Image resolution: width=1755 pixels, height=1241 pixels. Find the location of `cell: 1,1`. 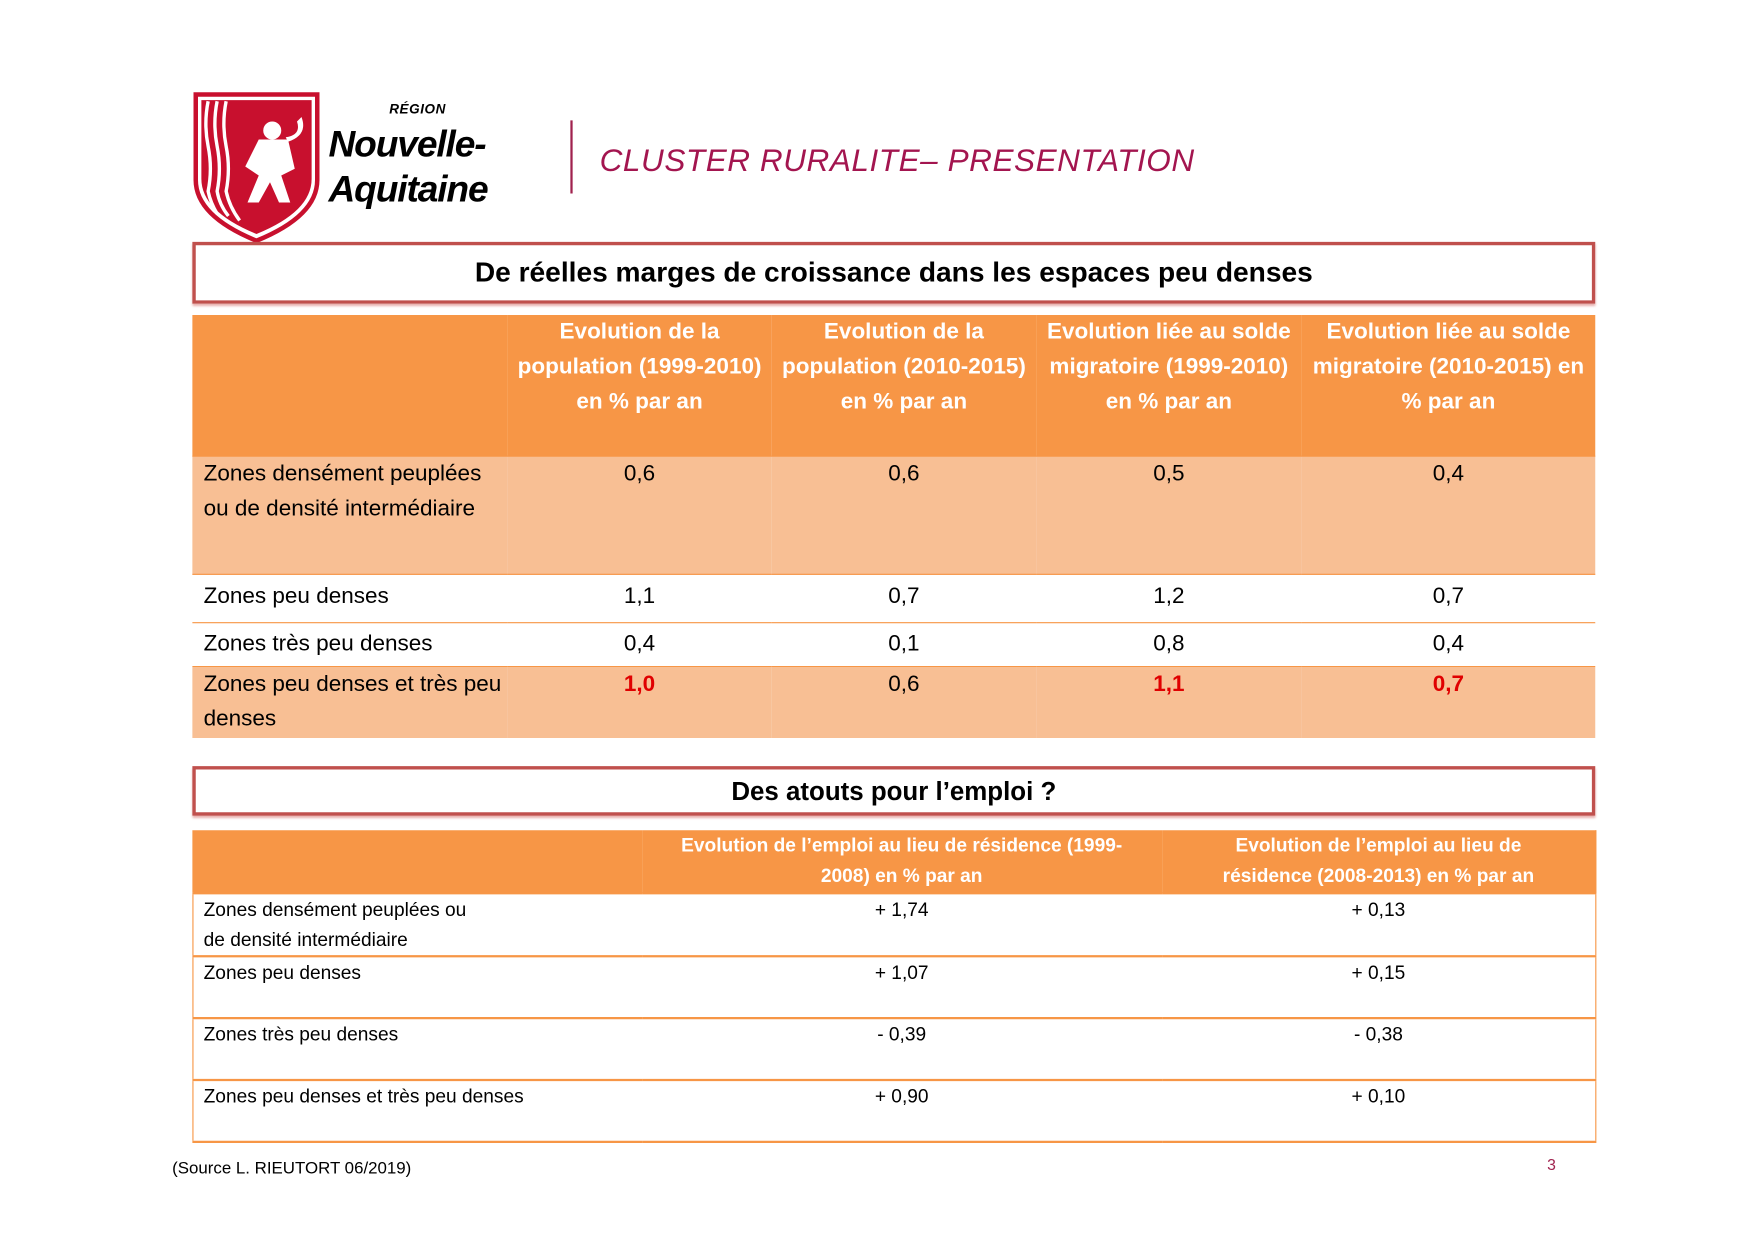

cell: 1,1 is located at coordinates (639, 598).